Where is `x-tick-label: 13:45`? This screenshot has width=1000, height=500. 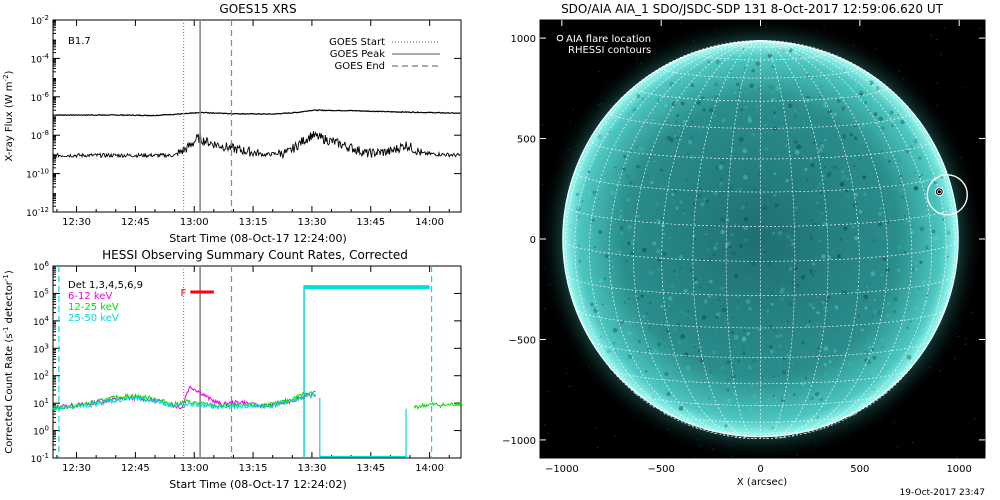 x-tick-label: 13:45 is located at coordinates (370, 222).